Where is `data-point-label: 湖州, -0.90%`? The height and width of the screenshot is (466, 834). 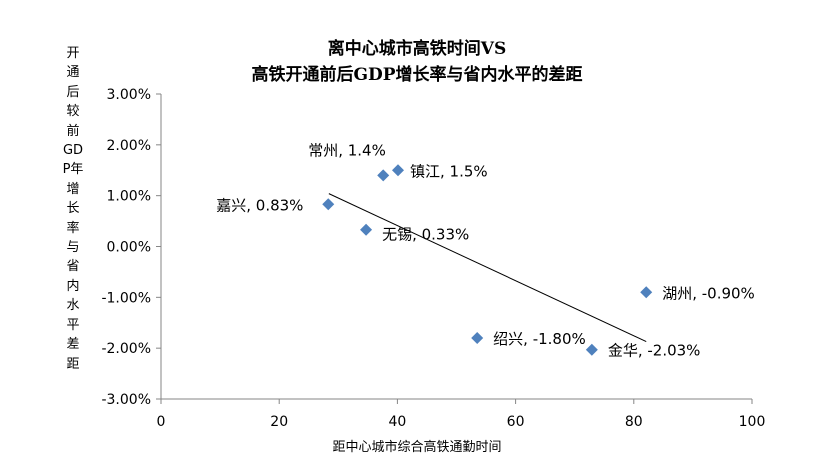 data-point-label: 湖州, -0.90% is located at coordinates (708, 293).